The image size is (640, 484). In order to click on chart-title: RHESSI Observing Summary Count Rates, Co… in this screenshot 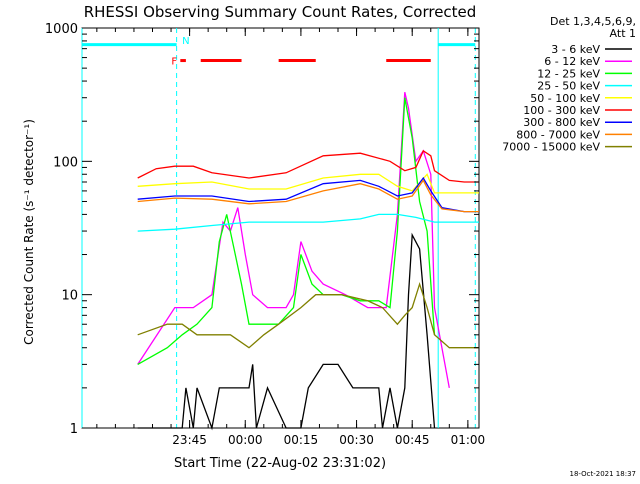, I will do `click(280, 12)`.